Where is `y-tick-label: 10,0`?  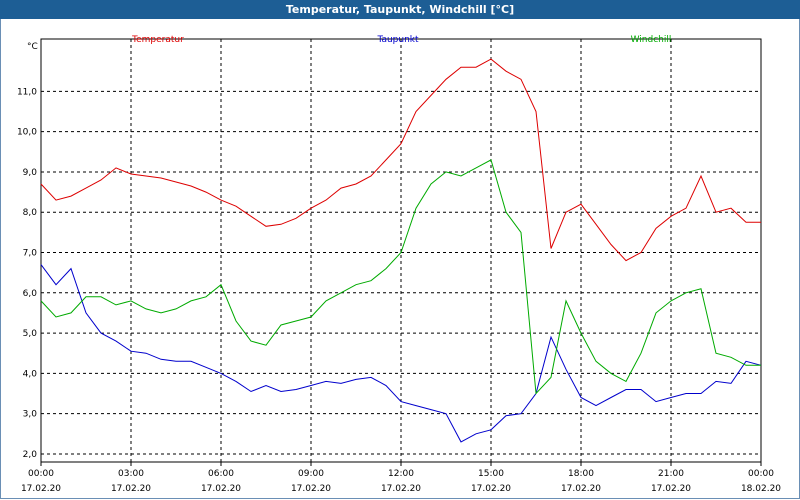 y-tick-label: 10,0 is located at coordinates (27, 133).